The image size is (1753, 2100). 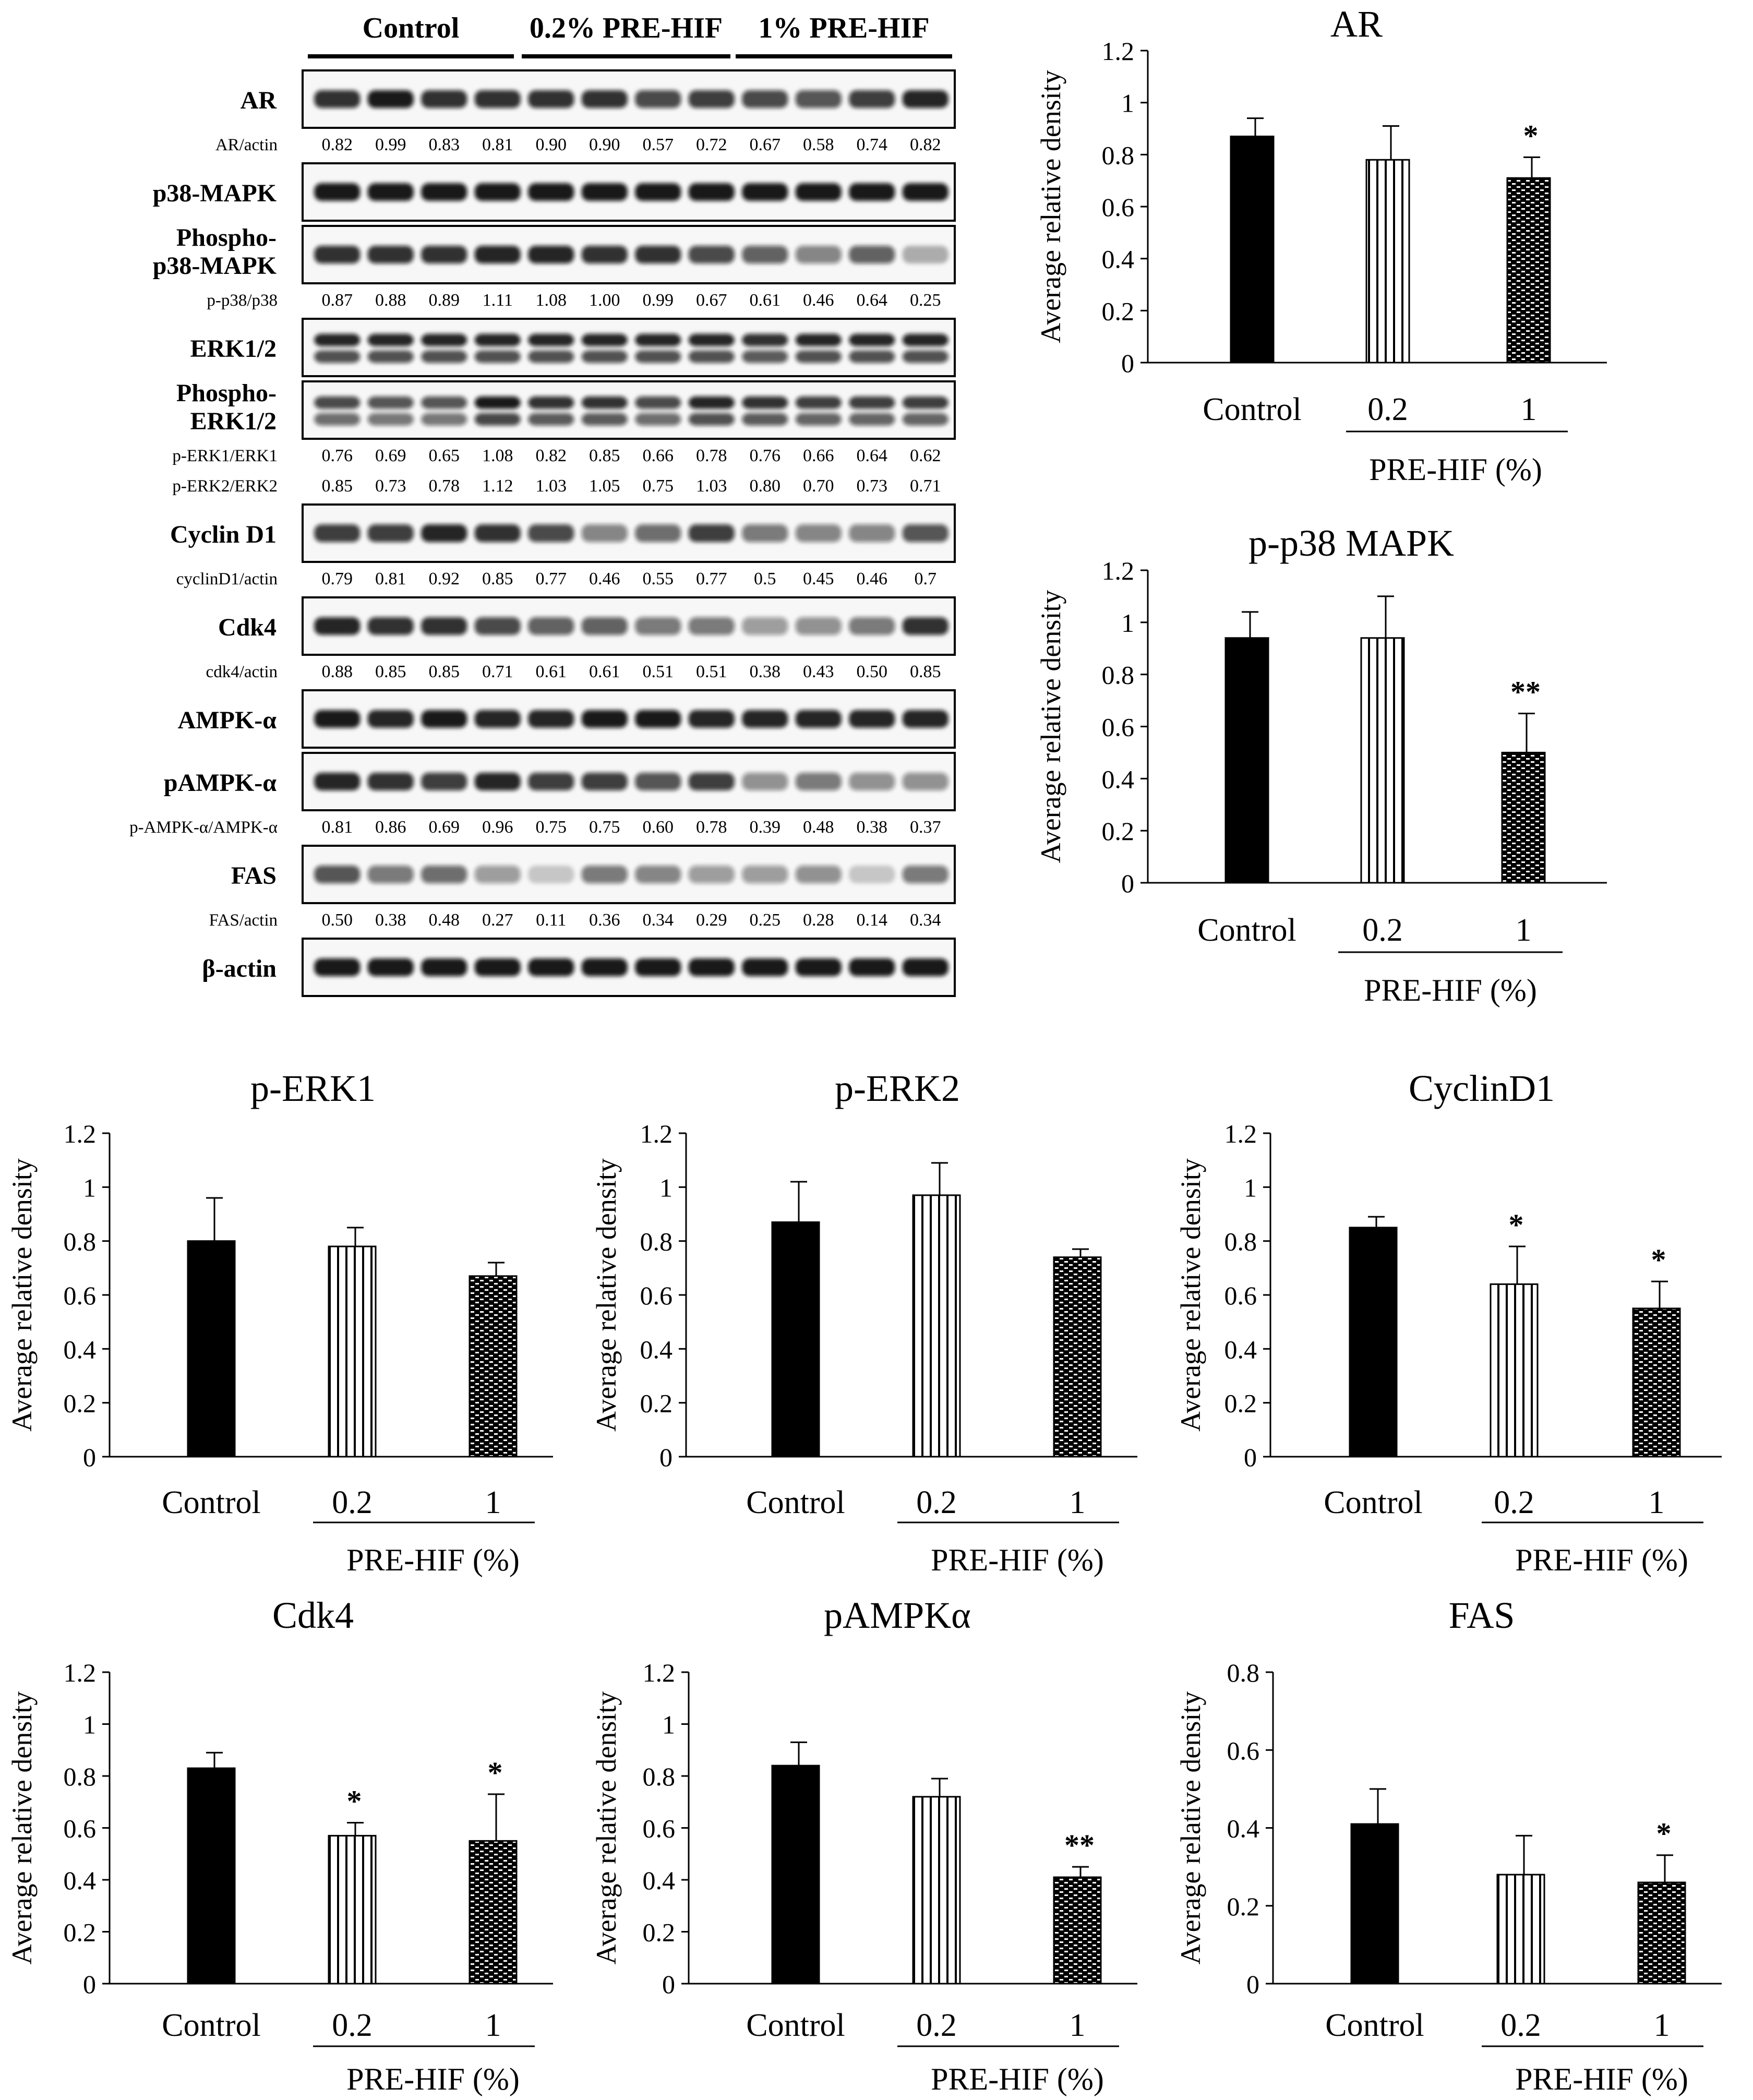 I want to click on blot-ratio-value: 0.46, so click(x=604, y=579).